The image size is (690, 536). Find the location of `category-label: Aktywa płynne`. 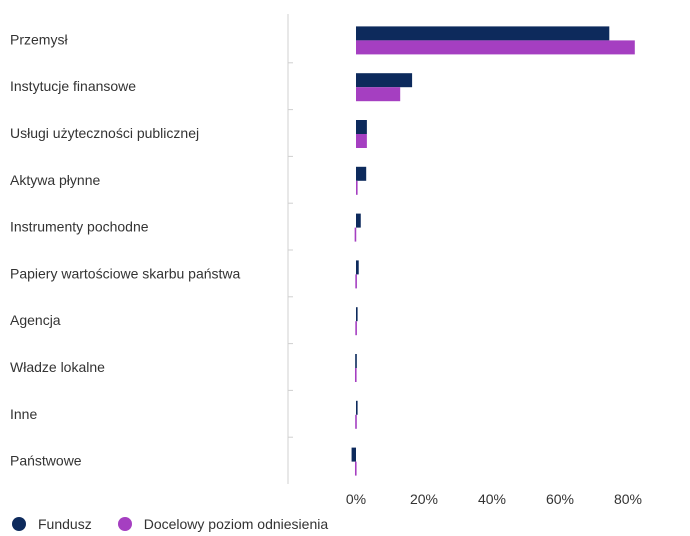

category-label: Aktywa płynne is located at coordinates (55, 180).